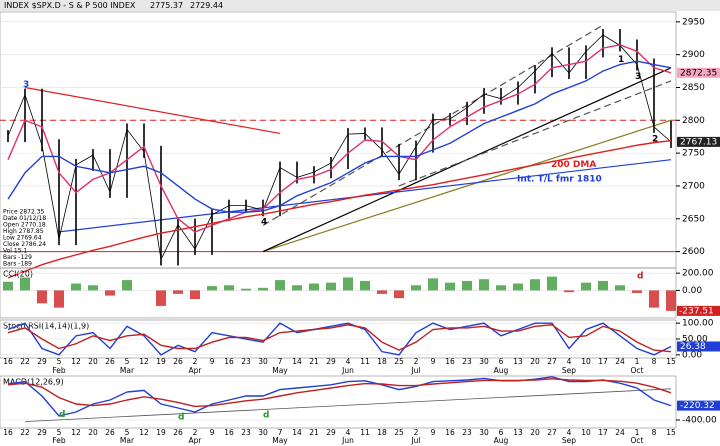  What do you see at coordinates (206, 5) in the screenshot?
I see `header-value: 2729.44` at bounding box center [206, 5].